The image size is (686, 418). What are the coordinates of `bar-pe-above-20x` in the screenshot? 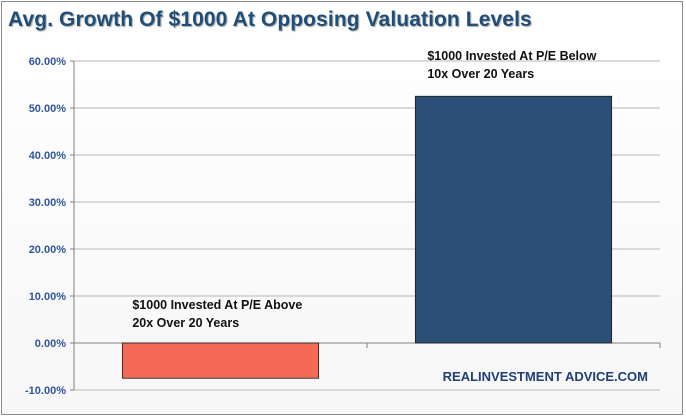 It's located at (220, 360).